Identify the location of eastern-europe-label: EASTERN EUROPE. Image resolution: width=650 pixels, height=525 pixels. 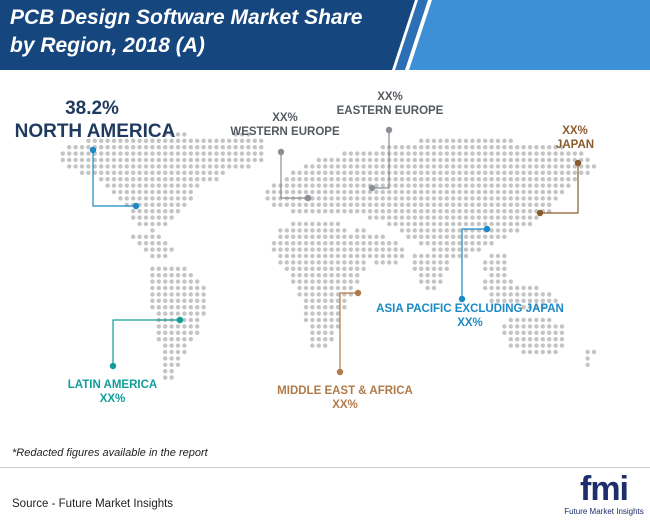
(390, 111).